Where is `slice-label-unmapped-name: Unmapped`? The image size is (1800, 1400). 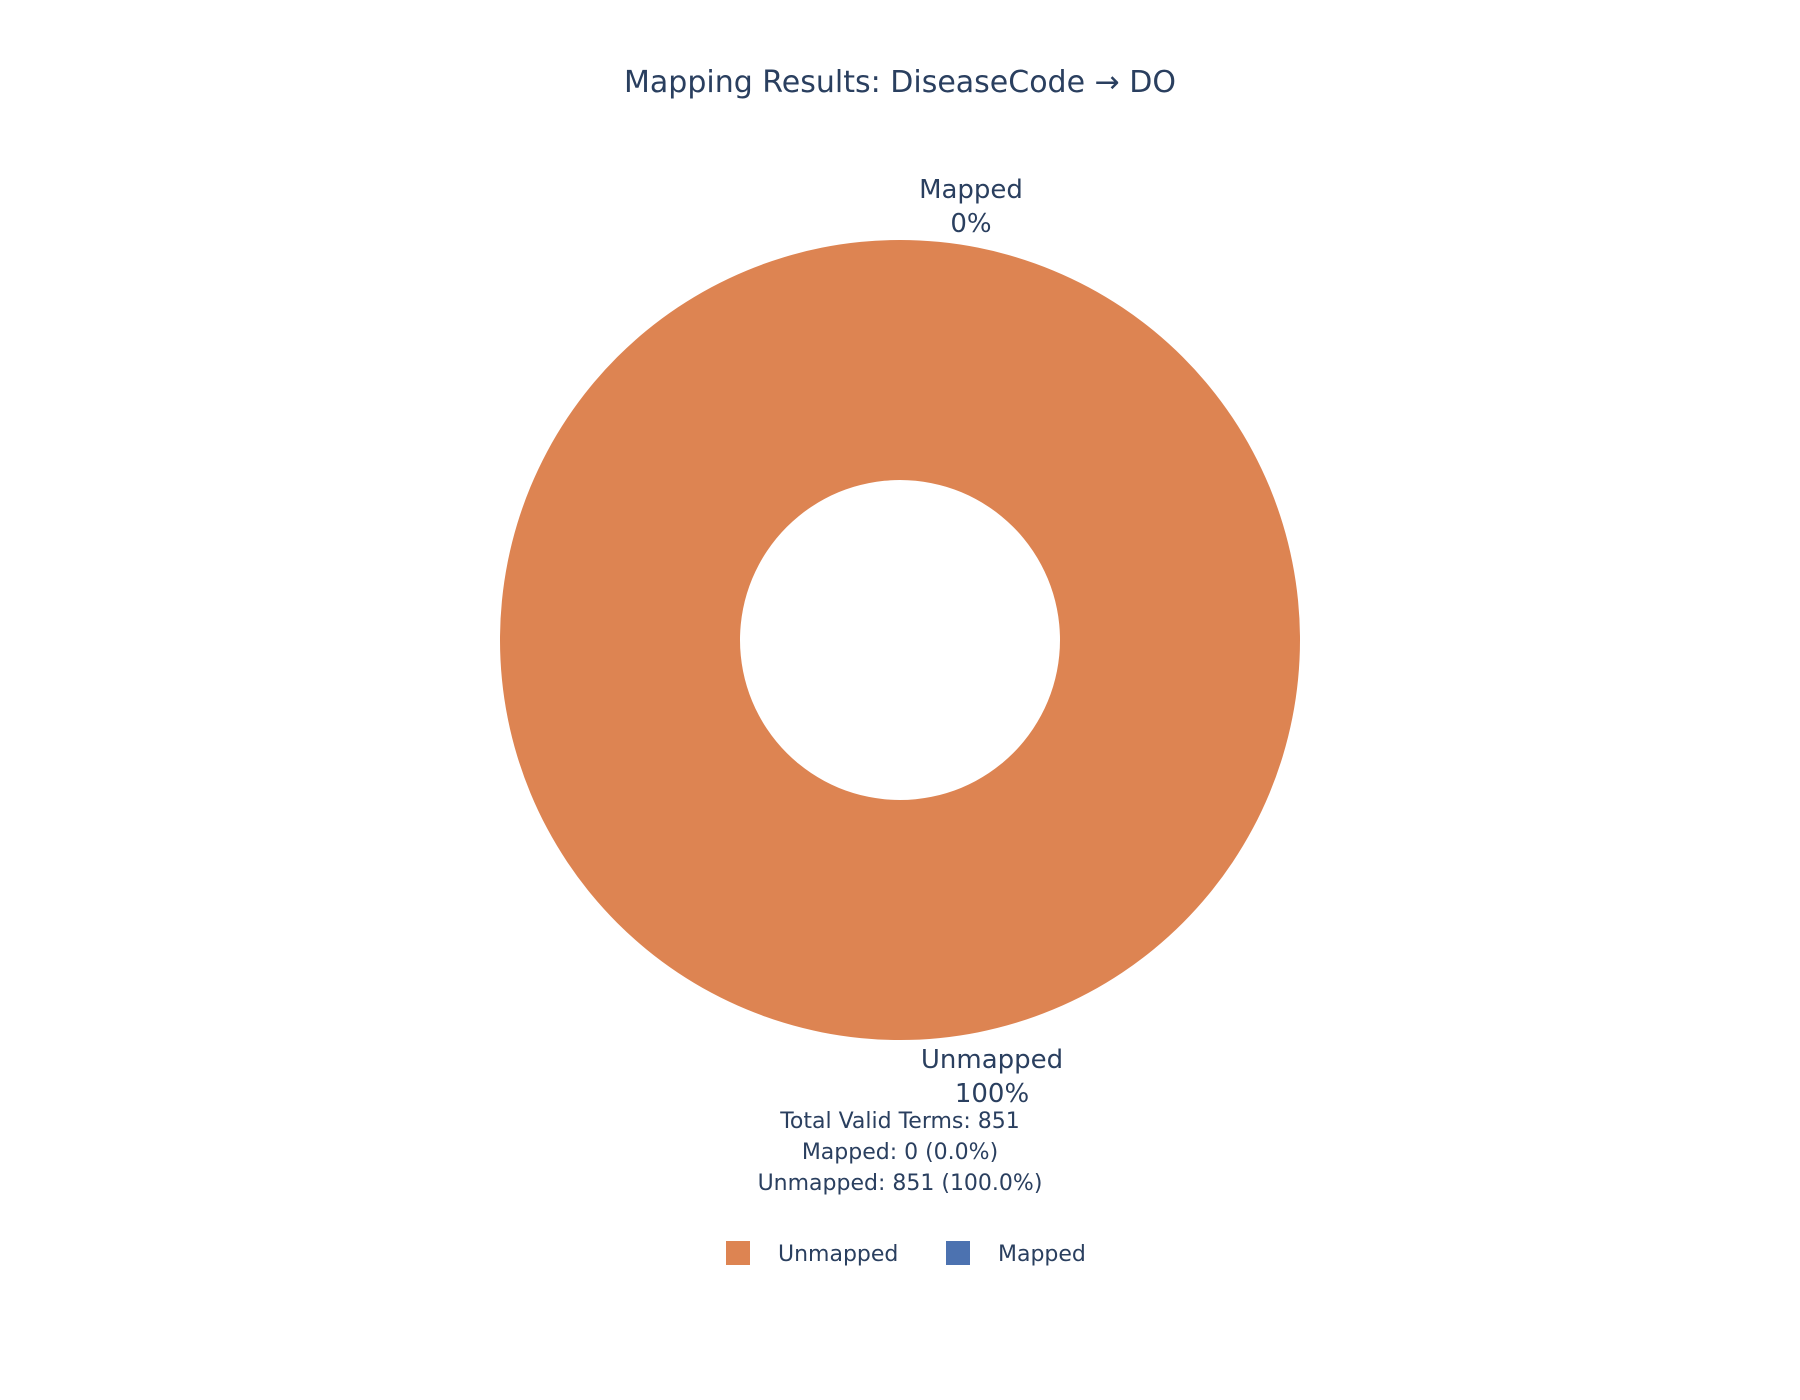
slice-label-unmapped-name: Unmapped is located at coordinates (992, 1060).